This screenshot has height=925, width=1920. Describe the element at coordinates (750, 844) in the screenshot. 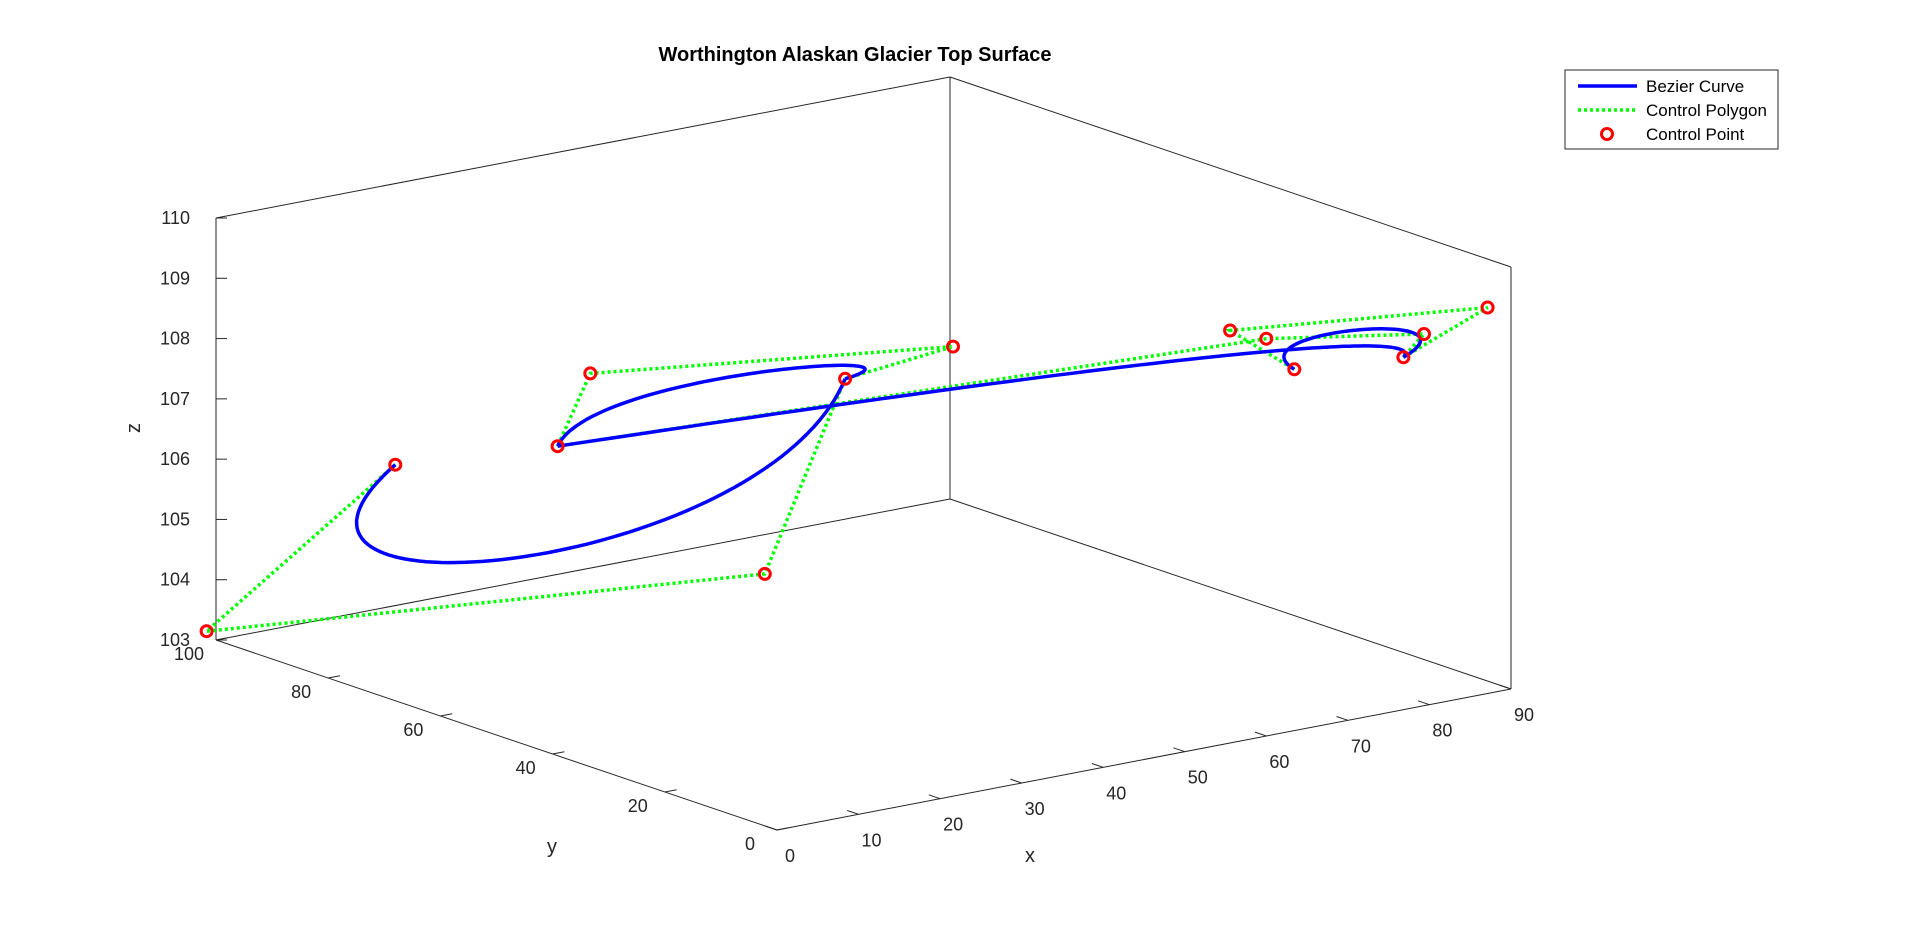

I see `y-tick-label: 0` at that location.